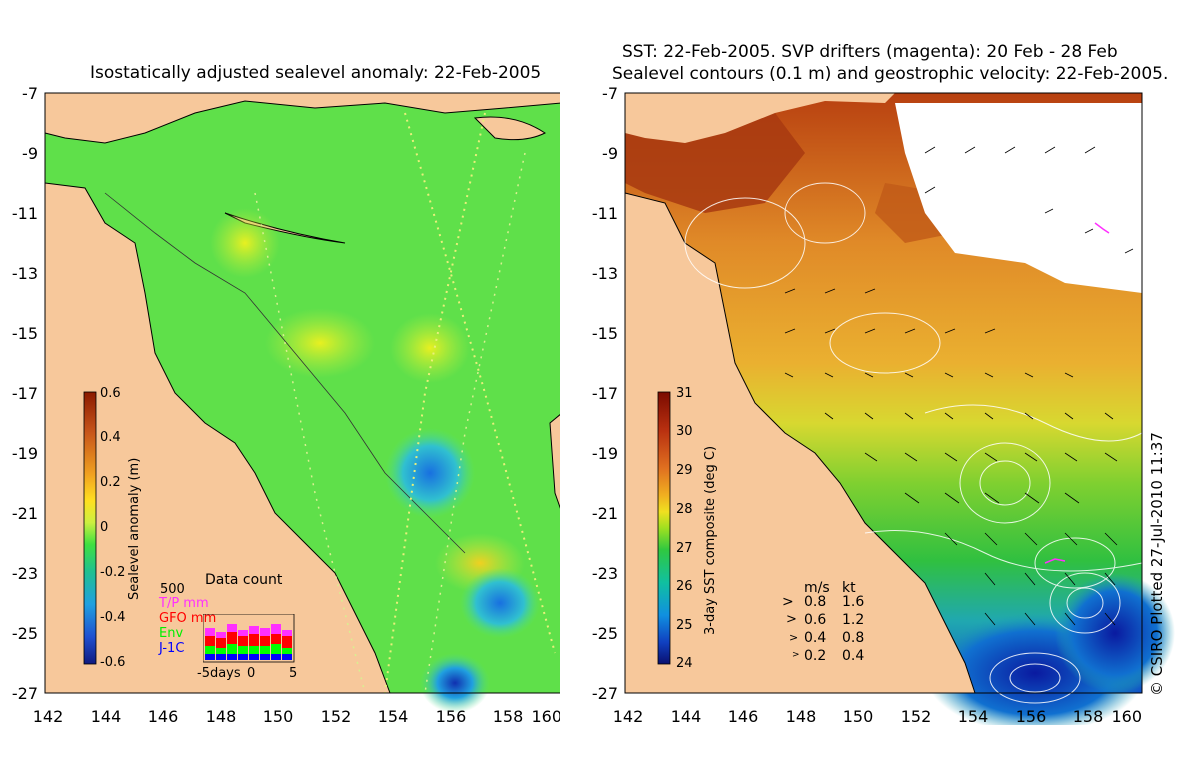 The image size is (1200, 780). What do you see at coordinates (1018, 198) in the screenshot?
I see `sst-cloud-gap` at bounding box center [1018, 198].